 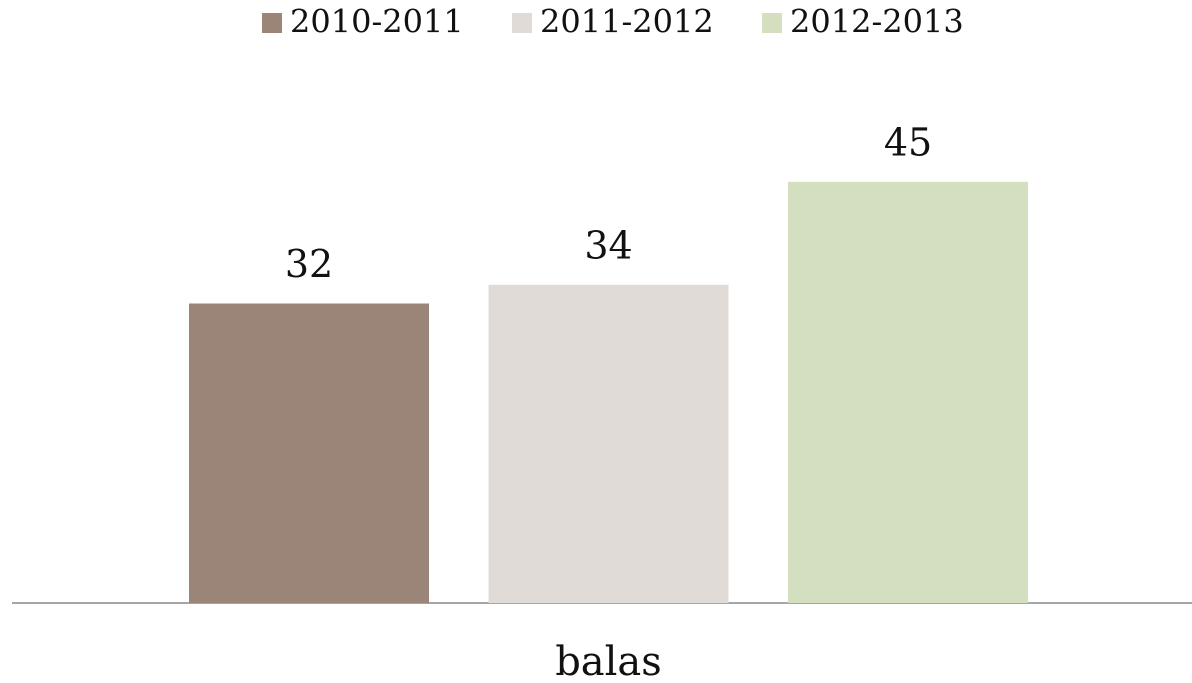 What do you see at coordinates (608, 661) in the screenshot?
I see `x-tick-label: balas` at bounding box center [608, 661].